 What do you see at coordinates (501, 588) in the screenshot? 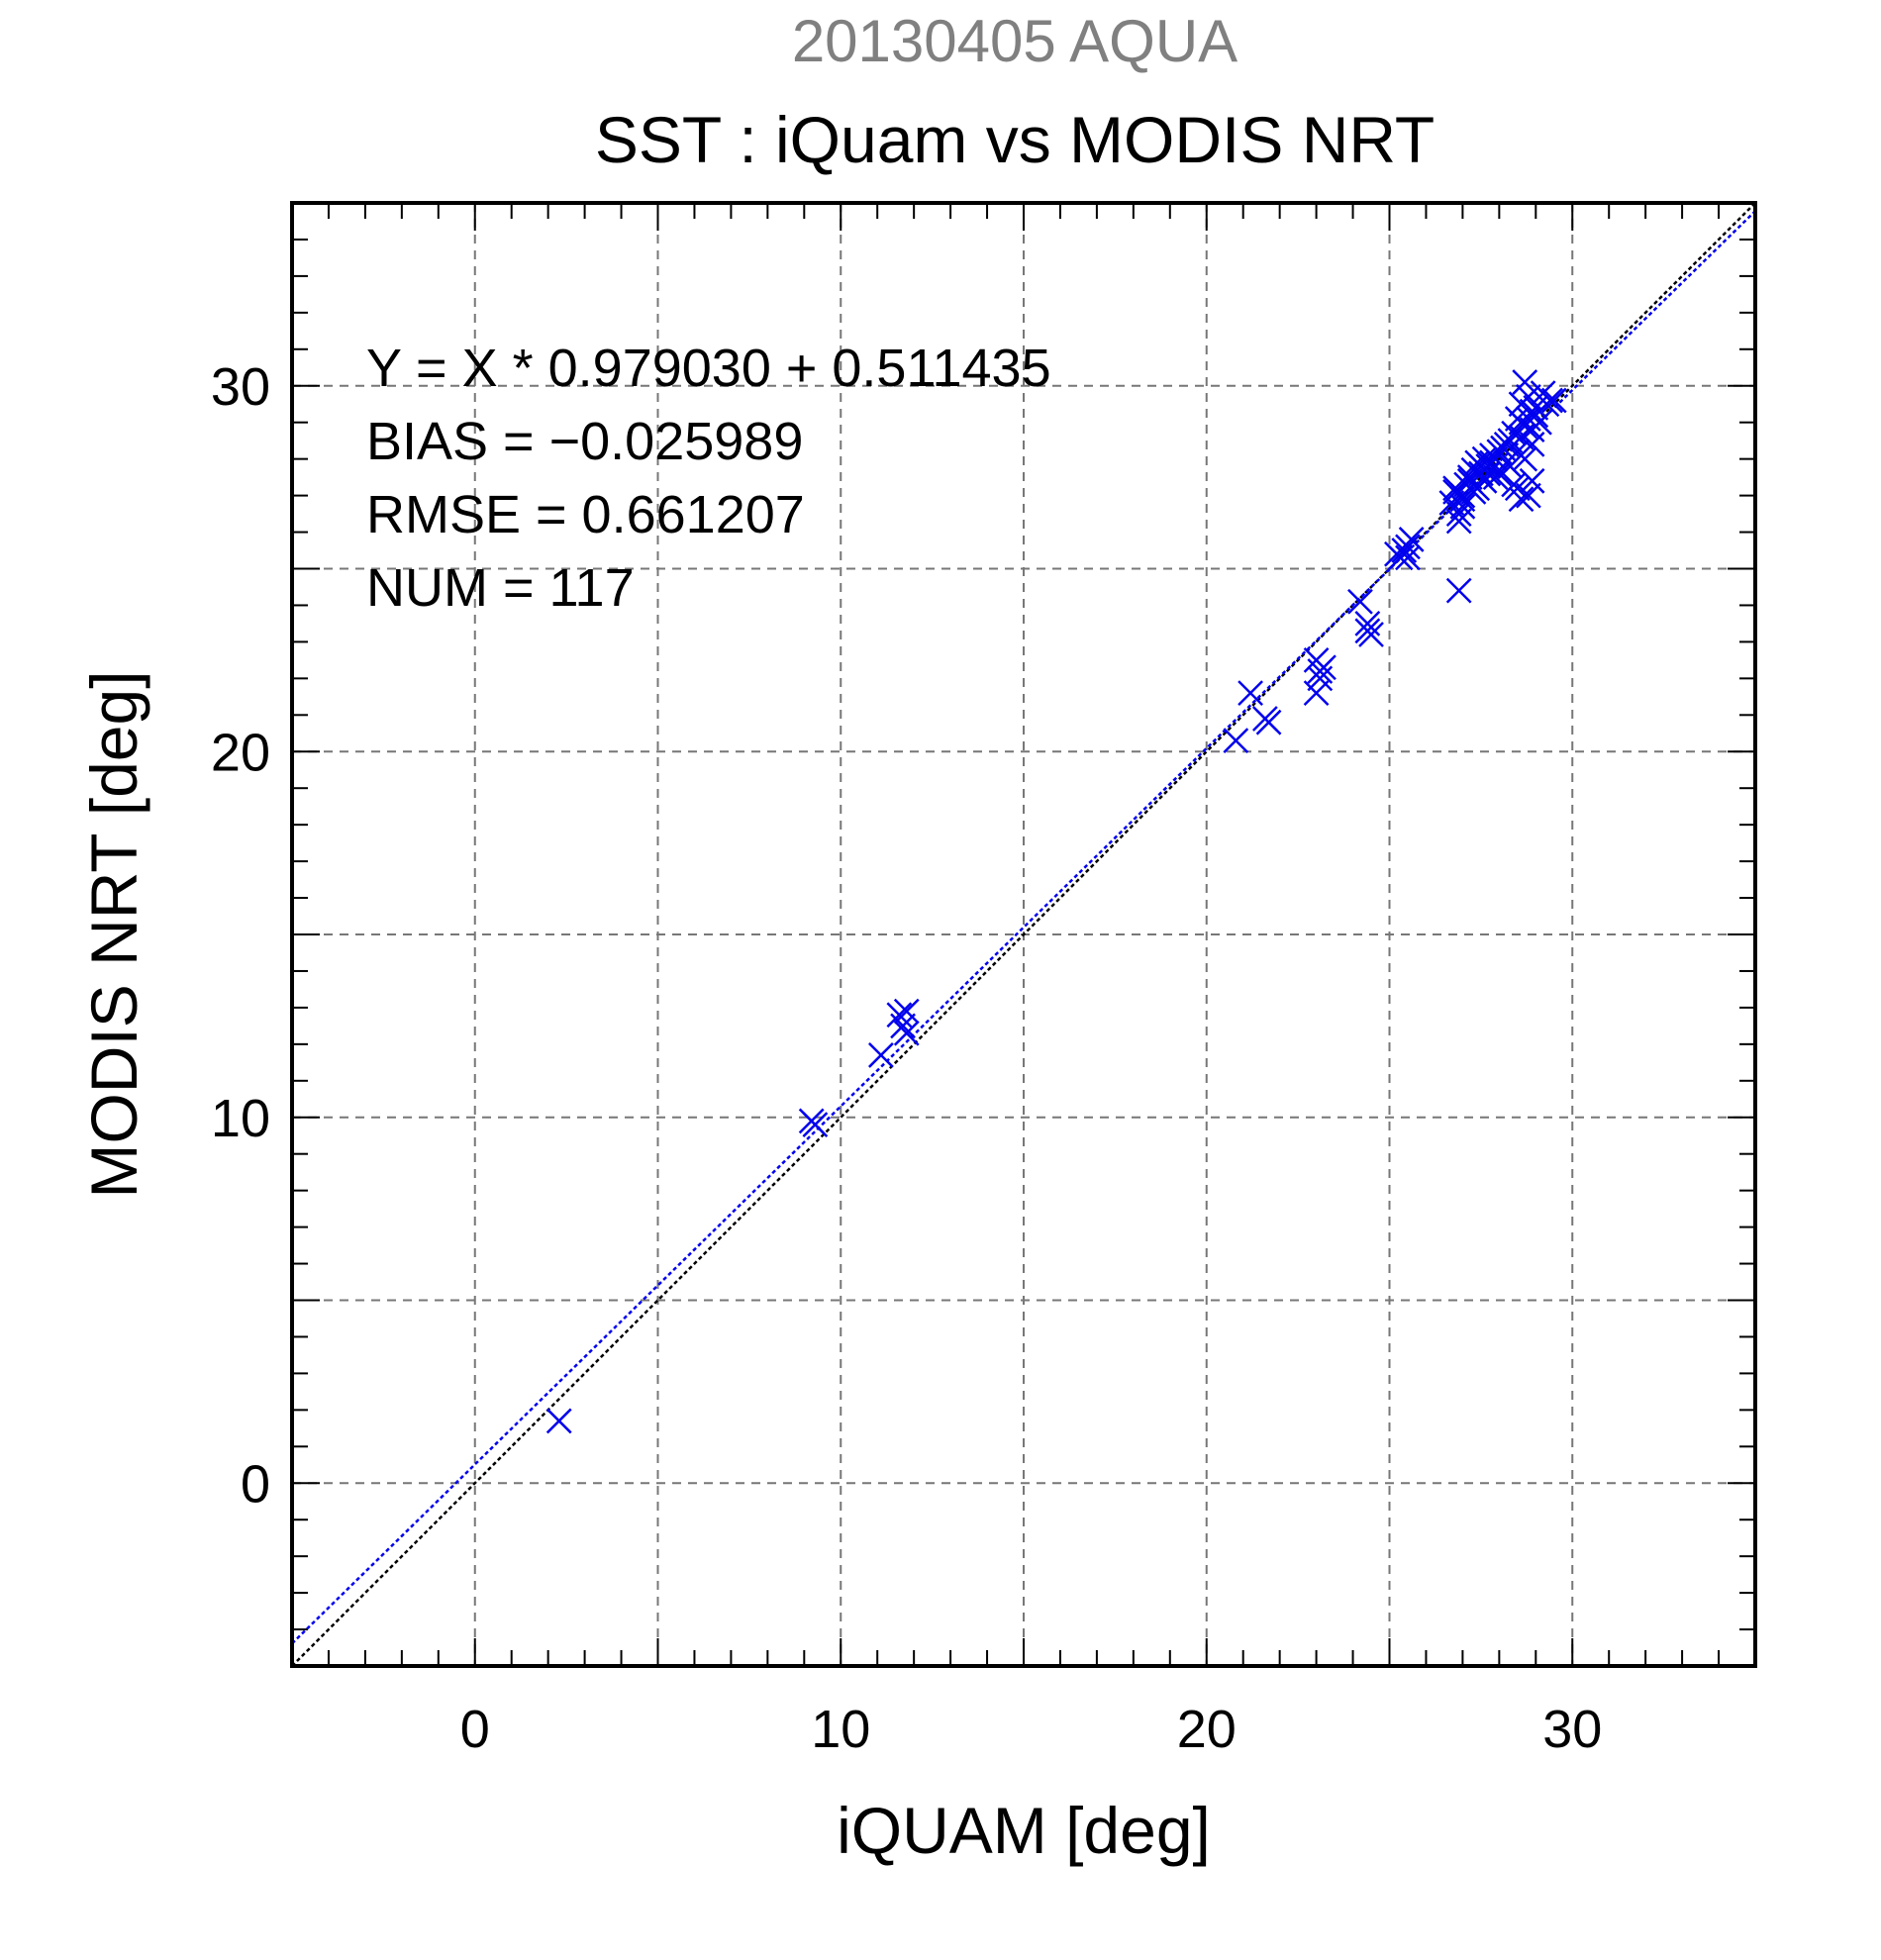
I see `stats-line-4: NUM = 117` at bounding box center [501, 588].